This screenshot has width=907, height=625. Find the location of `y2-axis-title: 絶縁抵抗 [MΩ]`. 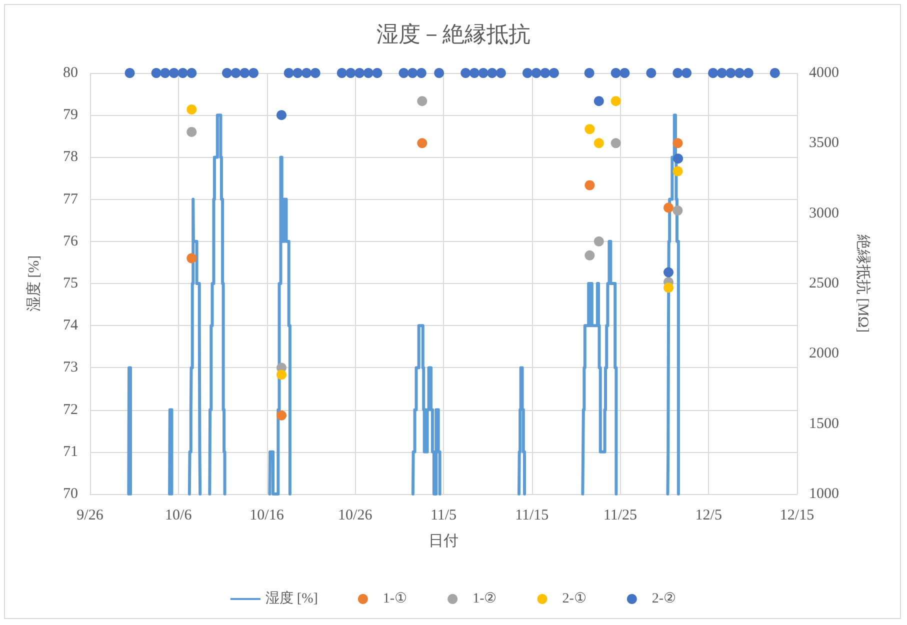

y2-axis-title: 絶縁抵抗 [MΩ] is located at coordinates (863, 283).